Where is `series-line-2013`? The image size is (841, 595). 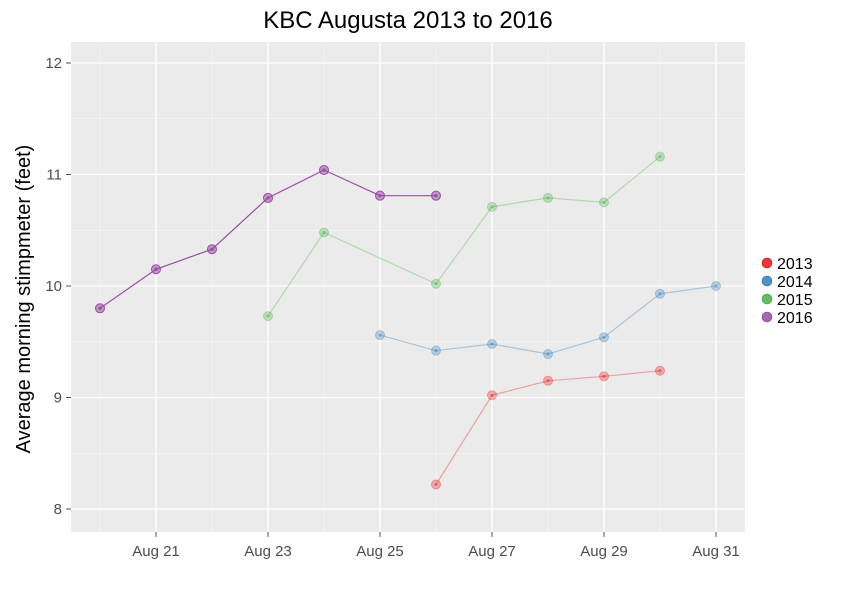
series-line-2013 is located at coordinates (548, 427).